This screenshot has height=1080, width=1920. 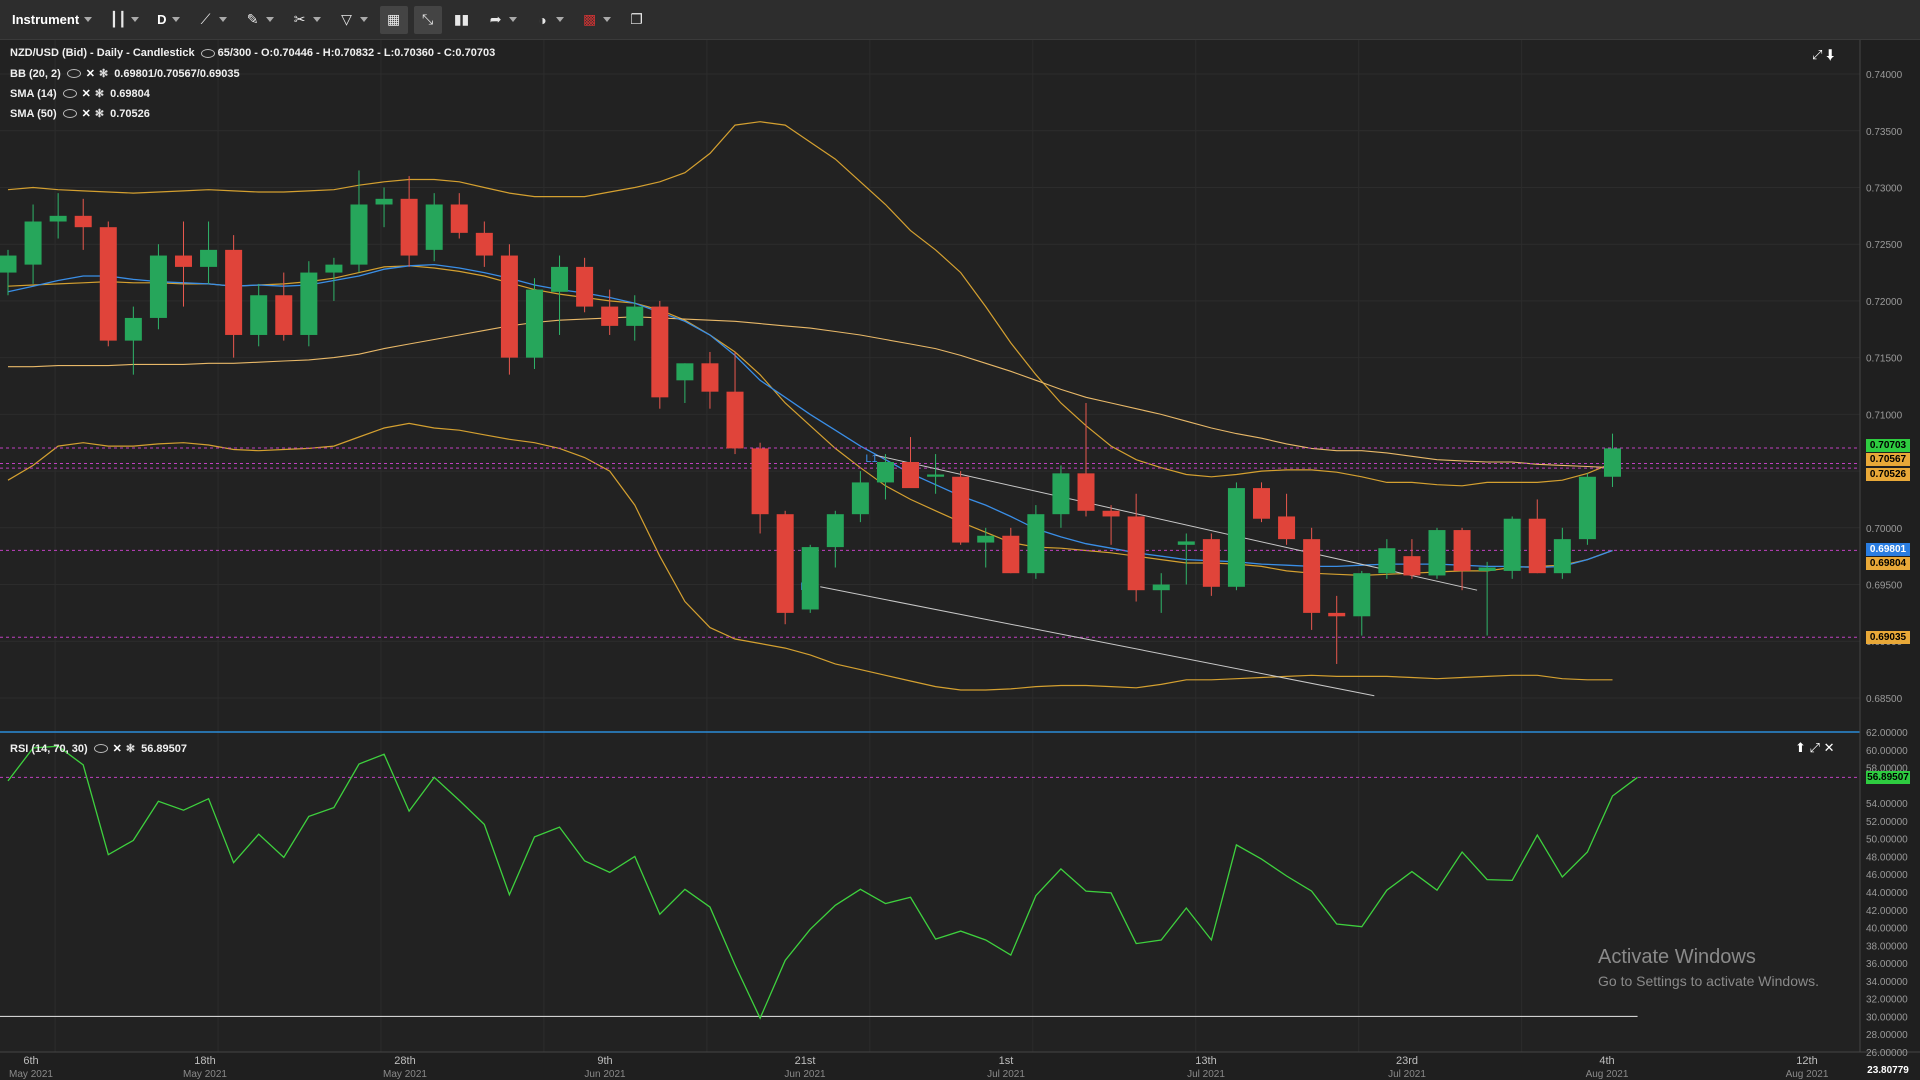 I want to click on price-tick-label: 0.72000, so click(x=1884, y=302).